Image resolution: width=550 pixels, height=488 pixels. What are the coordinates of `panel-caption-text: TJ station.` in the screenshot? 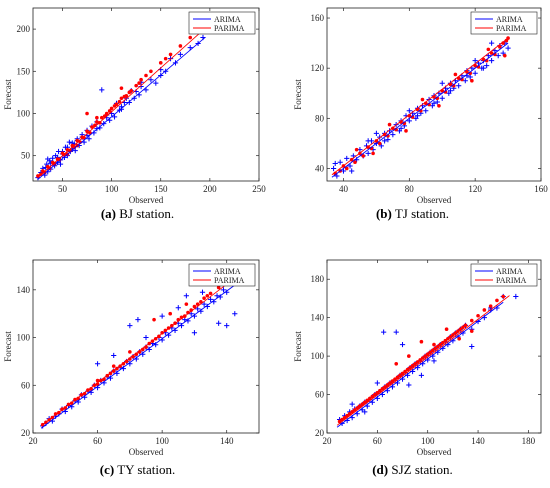 It's located at (420, 213).